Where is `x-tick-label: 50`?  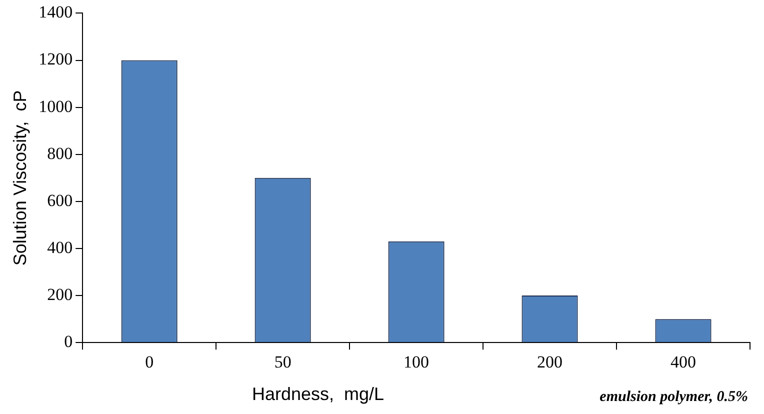 x-tick-label: 50 is located at coordinates (283, 362).